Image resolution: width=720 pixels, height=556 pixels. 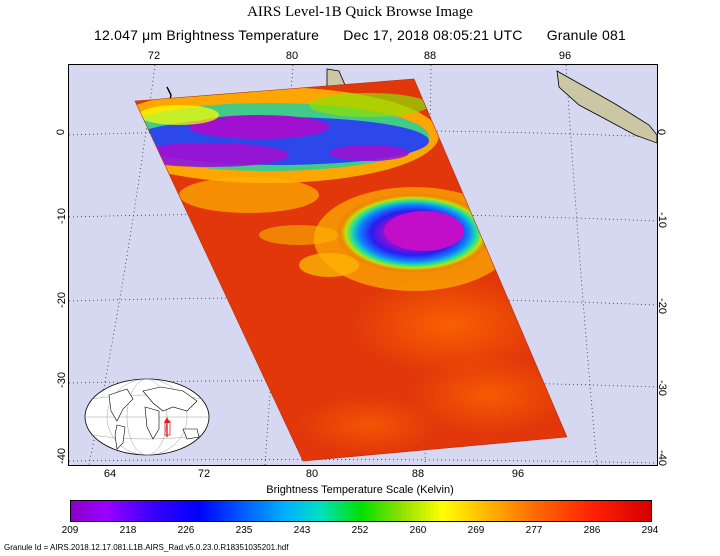 What do you see at coordinates (476, 530) in the screenshot?
I see `colorbar-tick-label: 269` at bounding box center [476, 530].